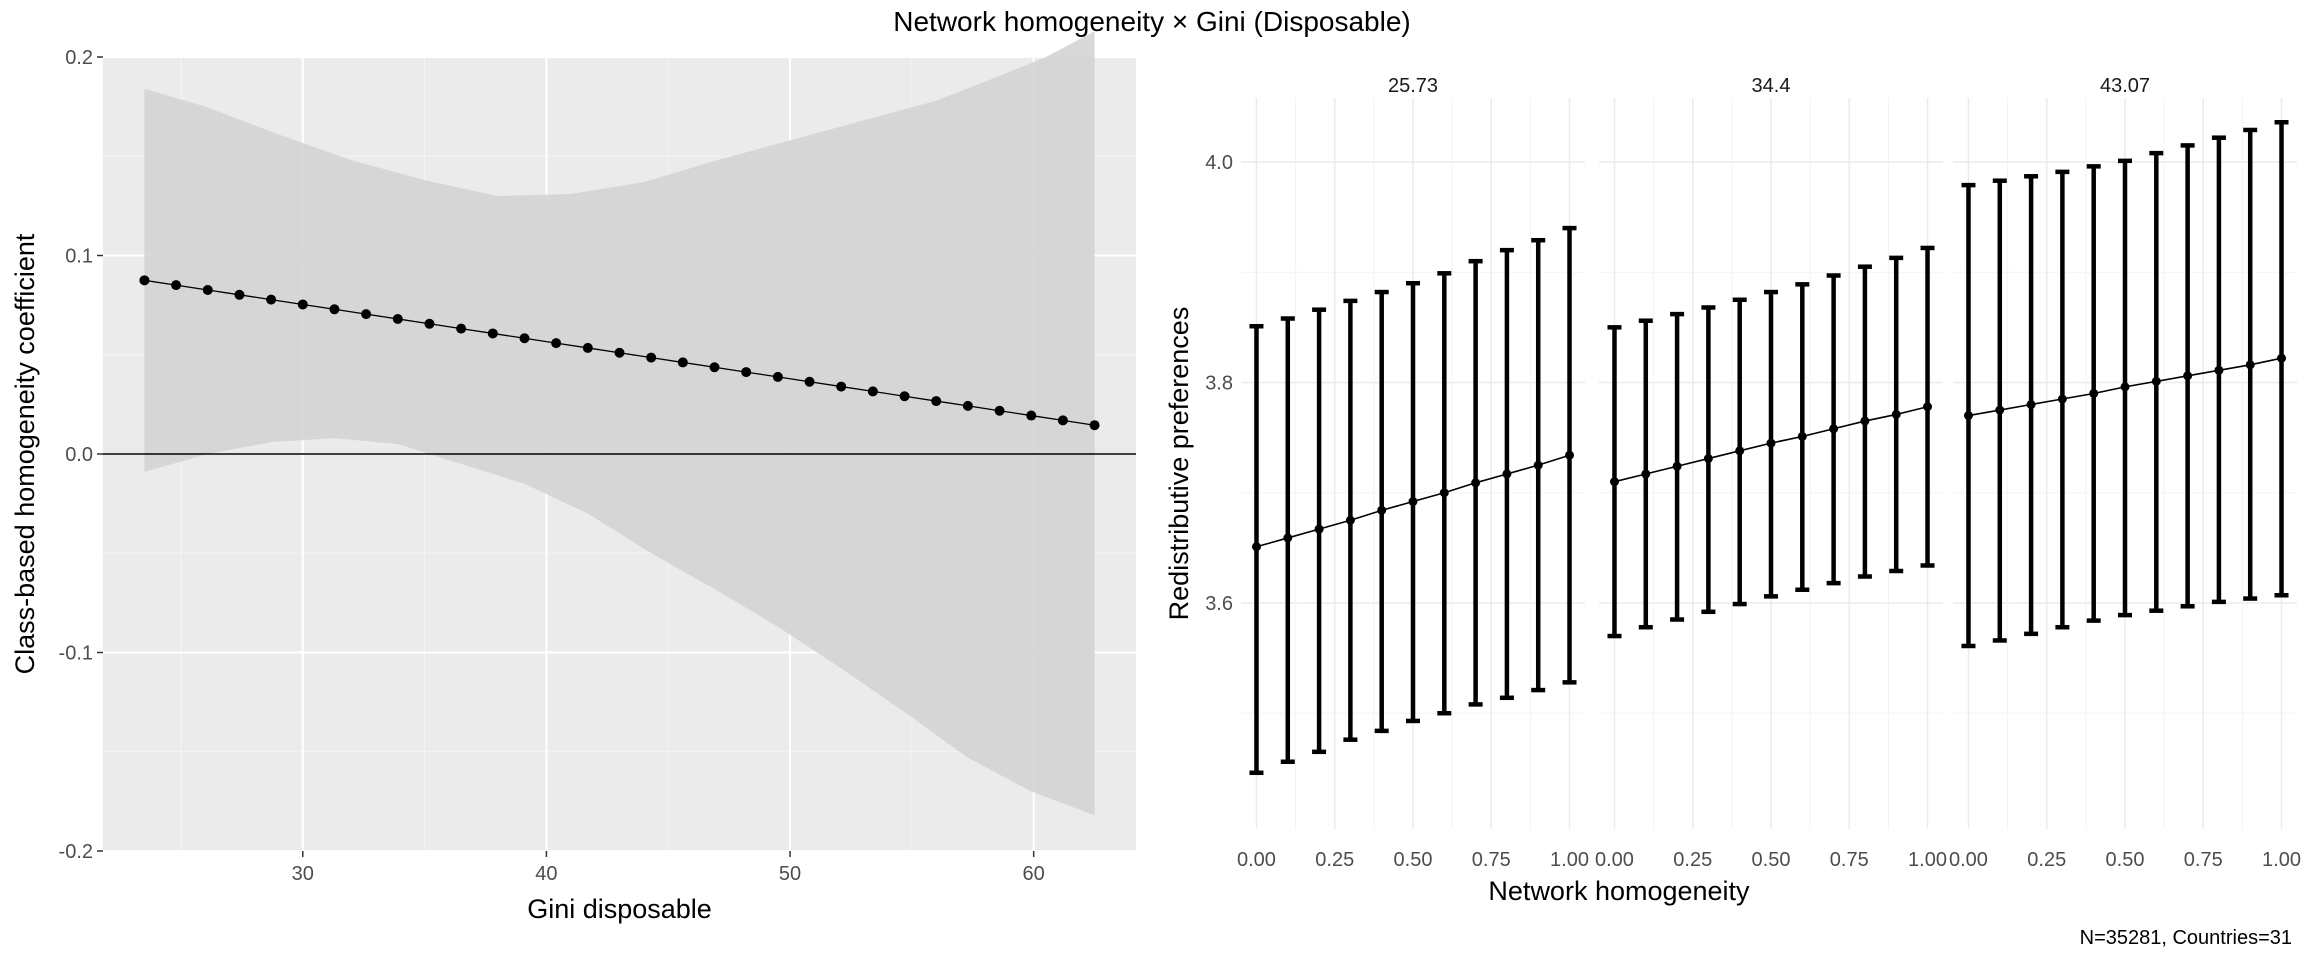 Image resolution: width=2304 pixels, height=960 pixels. I want to click on facet-panel: 34.4 0.00 0.25 0.50 0.75 1.00, so click(1771, 473).